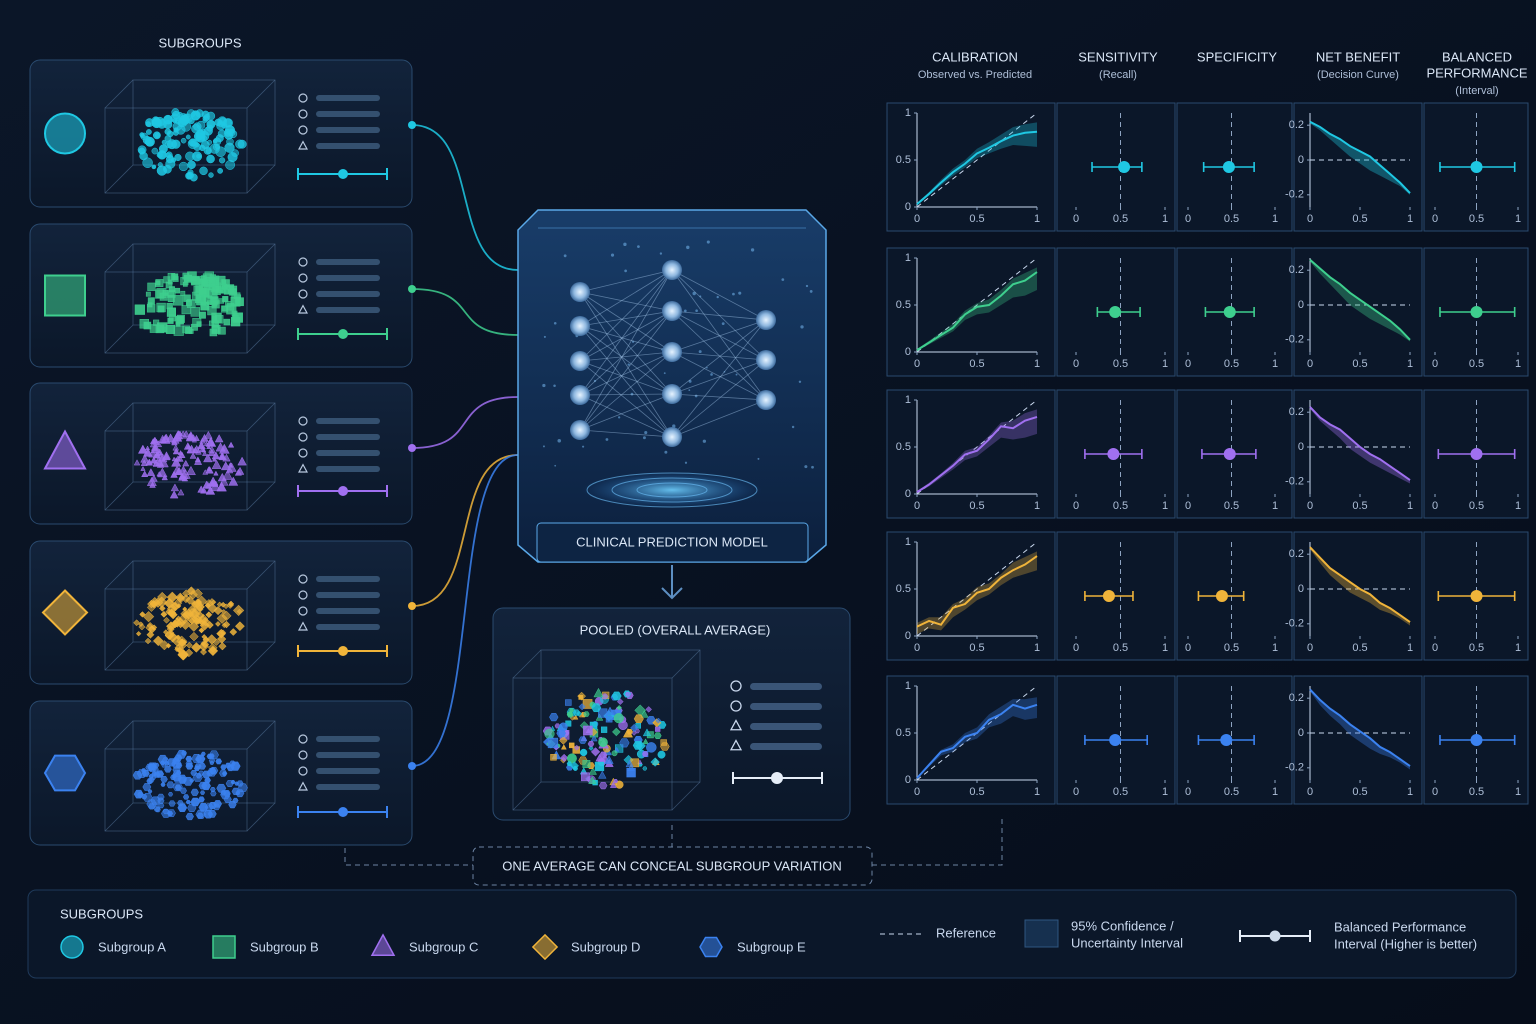 The image size is (1536, 1024). Describe the element at coordinates (975, 75) in the screenshot. I see `column-subtitle: Observed vs. Predicted` at that location.